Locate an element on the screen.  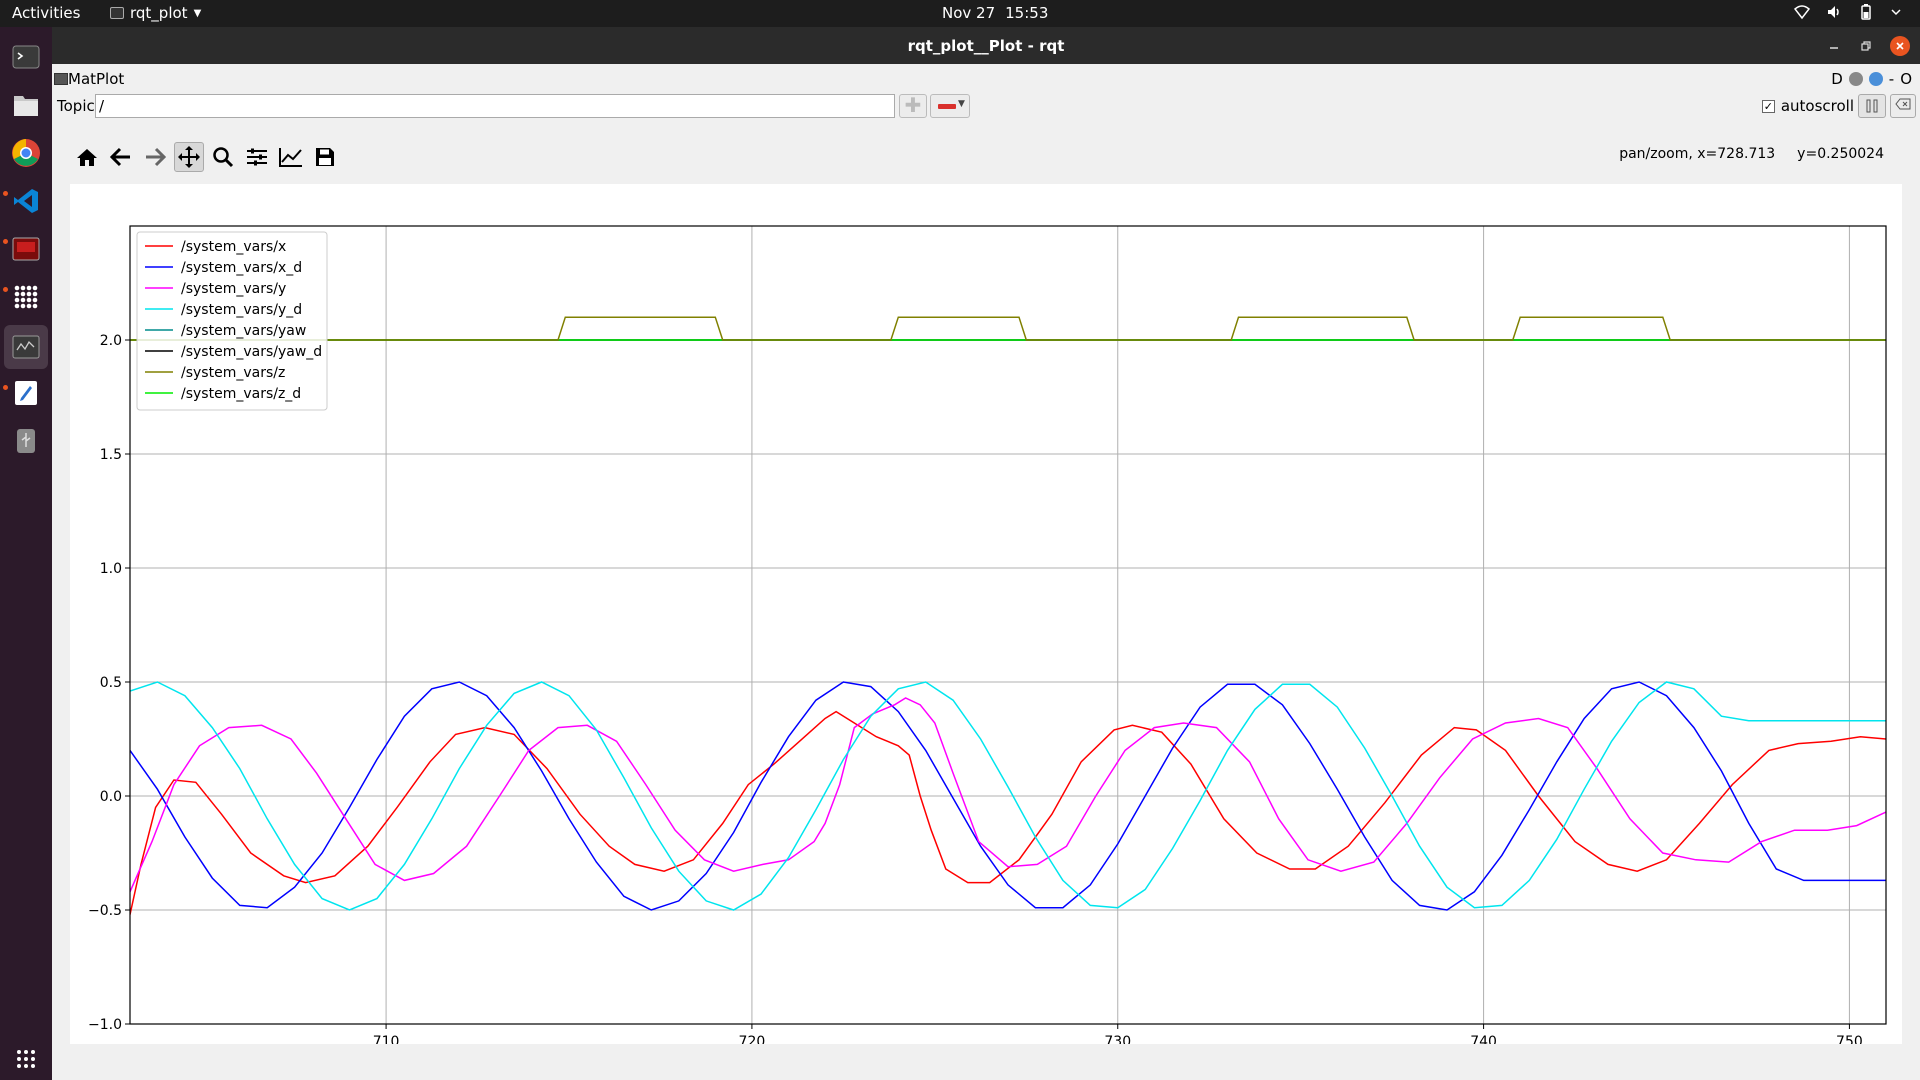
legend-label: /system_vars/z_d is located at coordinates (241, 394).